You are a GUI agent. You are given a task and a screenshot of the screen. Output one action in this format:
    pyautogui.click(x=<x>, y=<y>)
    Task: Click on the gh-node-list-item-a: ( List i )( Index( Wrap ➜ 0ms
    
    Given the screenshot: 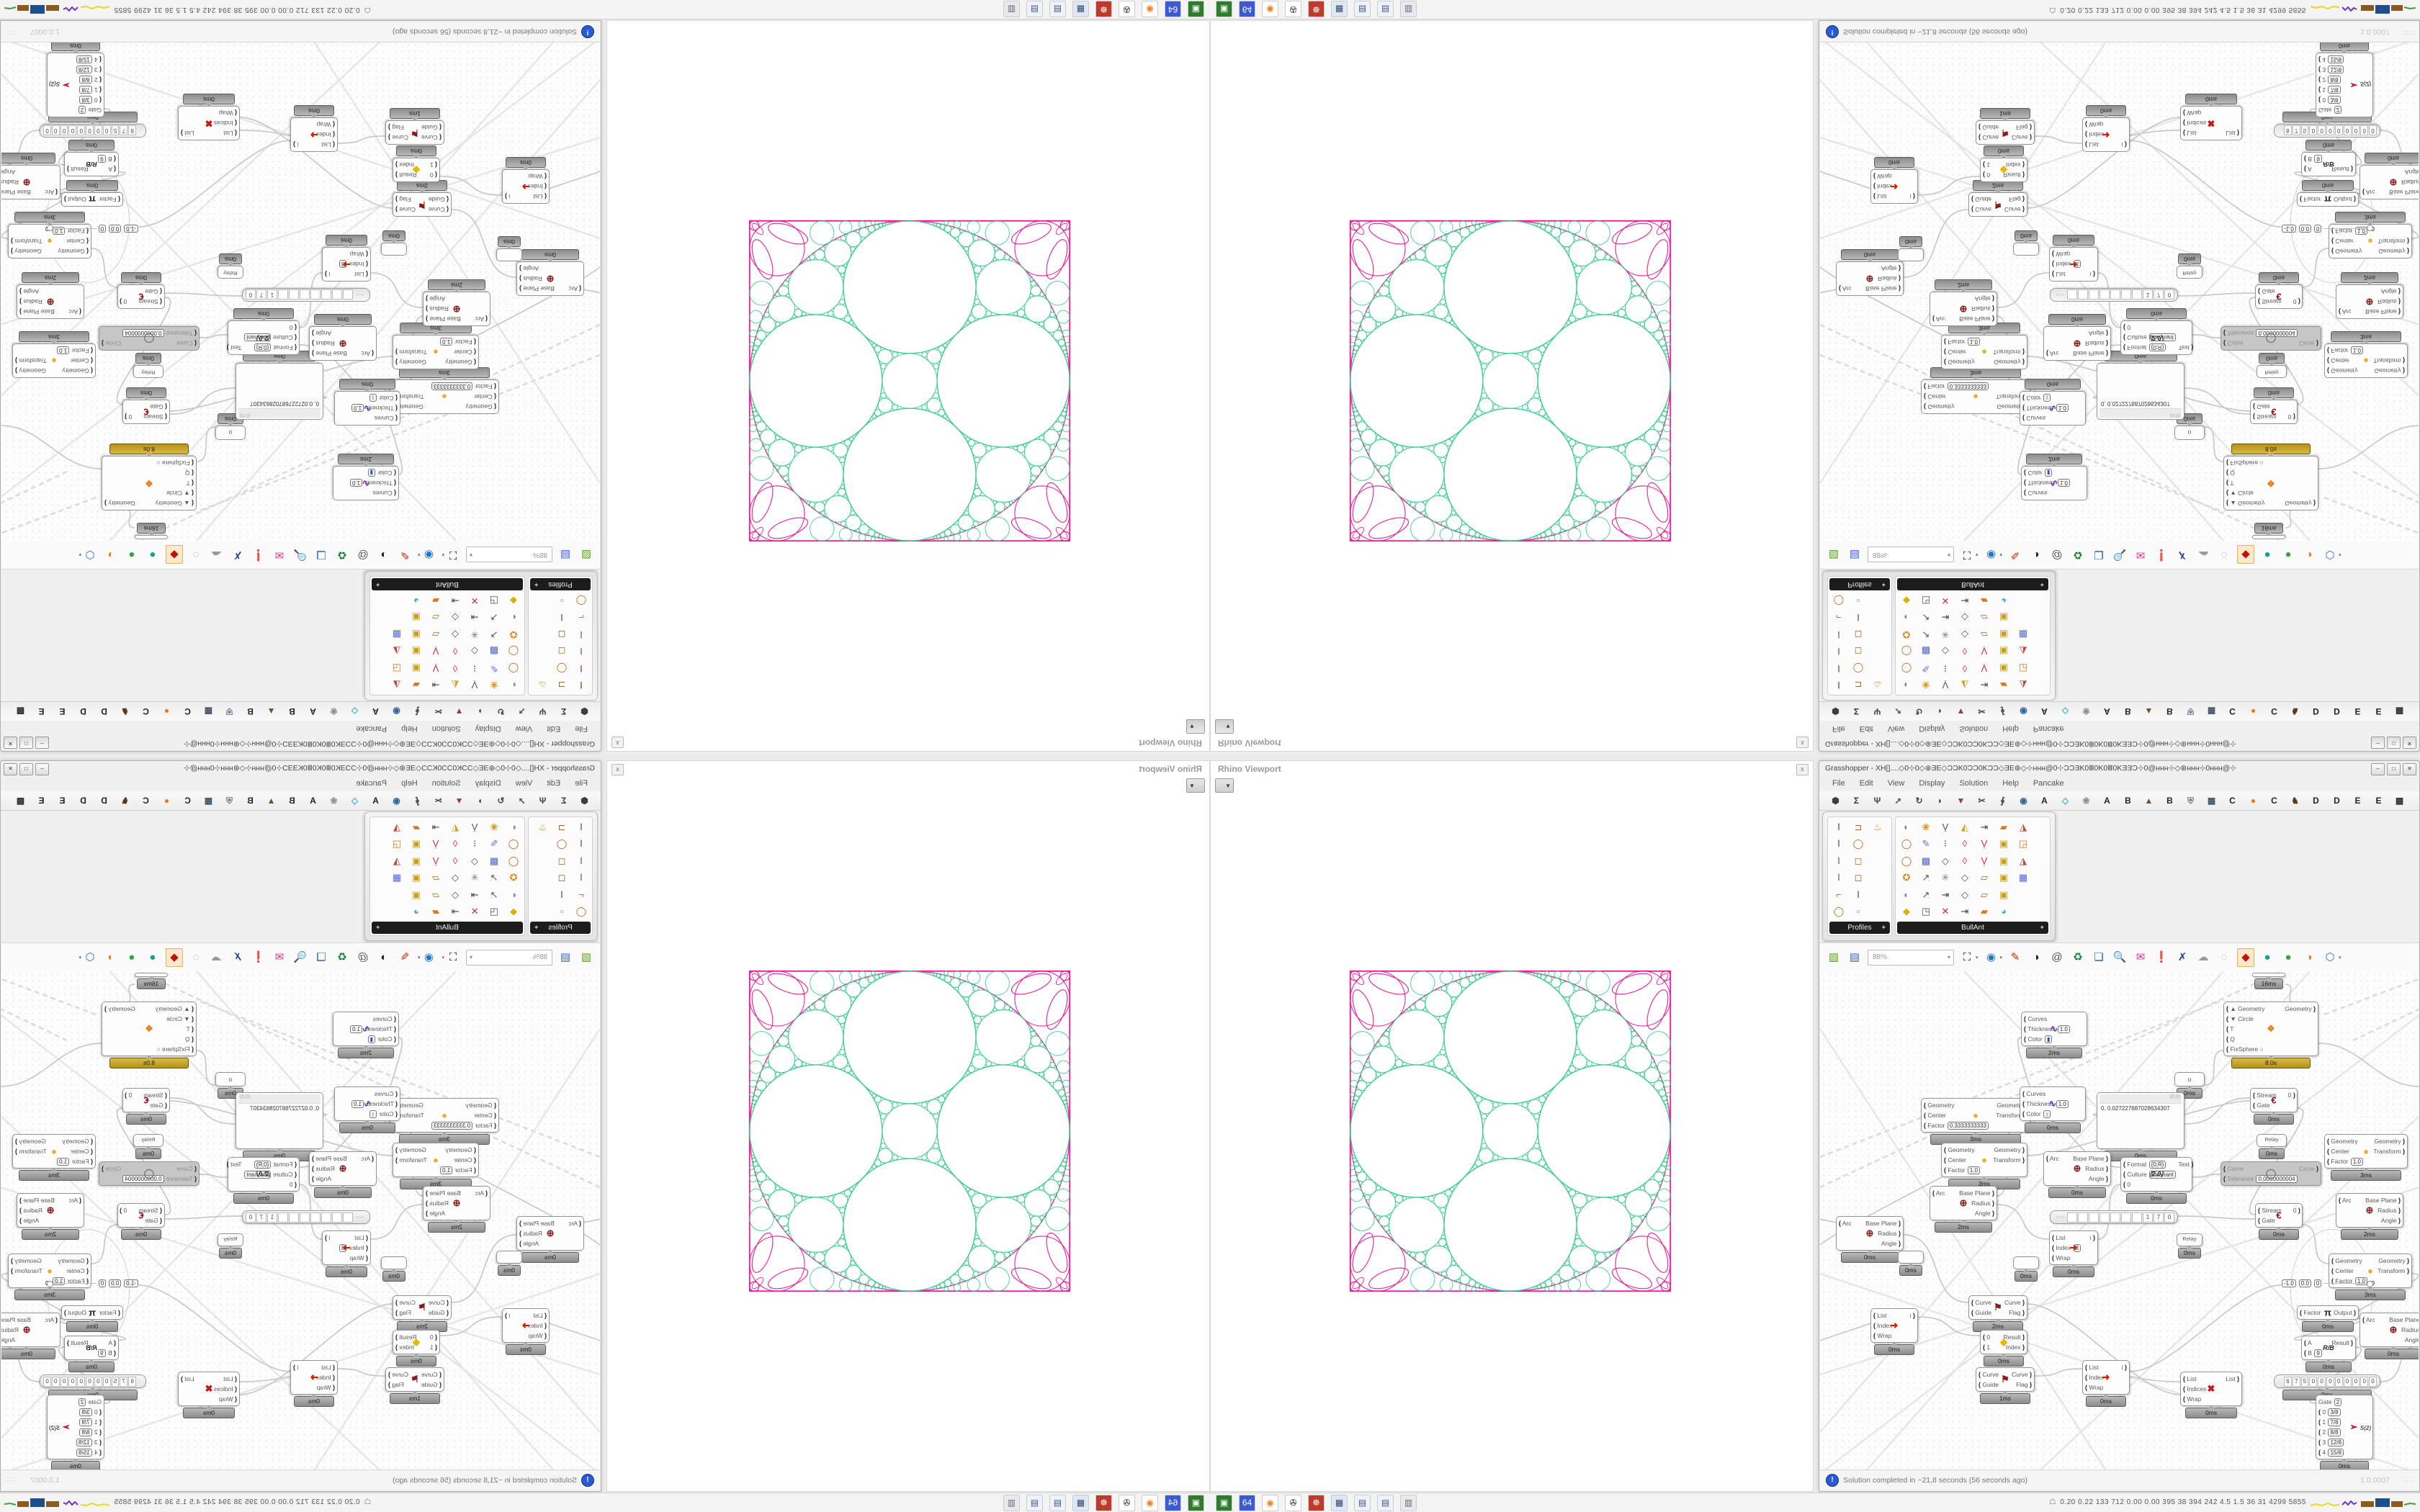 What is the action you would take?
    pyautogui.click(x=526, y=180)
    